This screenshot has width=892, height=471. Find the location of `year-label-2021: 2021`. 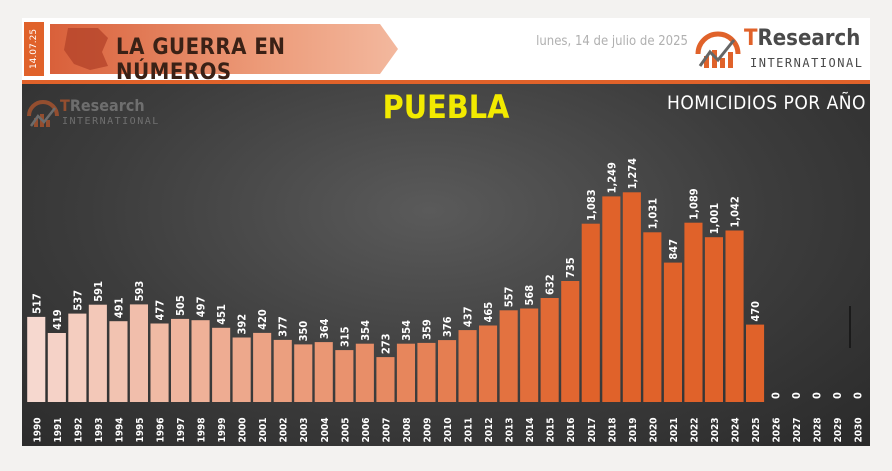

year-label-2021: 2021 is located at coordinates (674, 429).